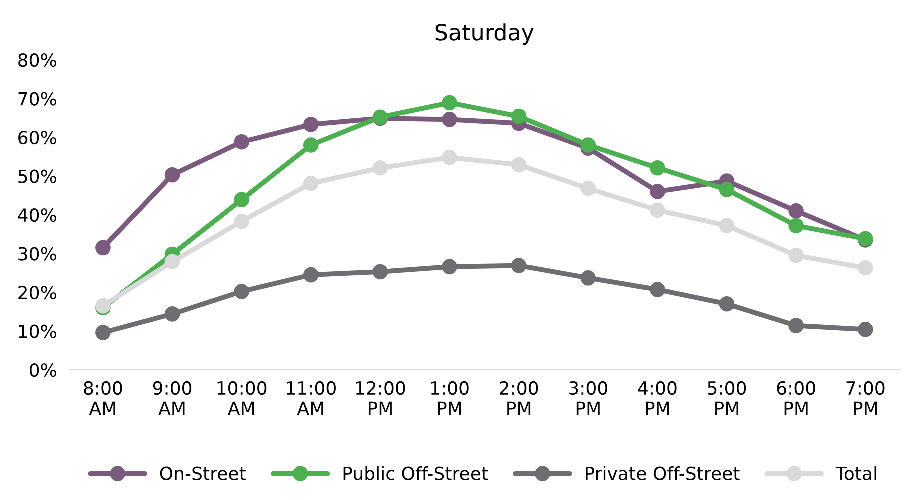  What do you see at coordinates (37, 99) in the screenshot?
I see `y-tick-label: 70%` at bounding box center [37, 99].